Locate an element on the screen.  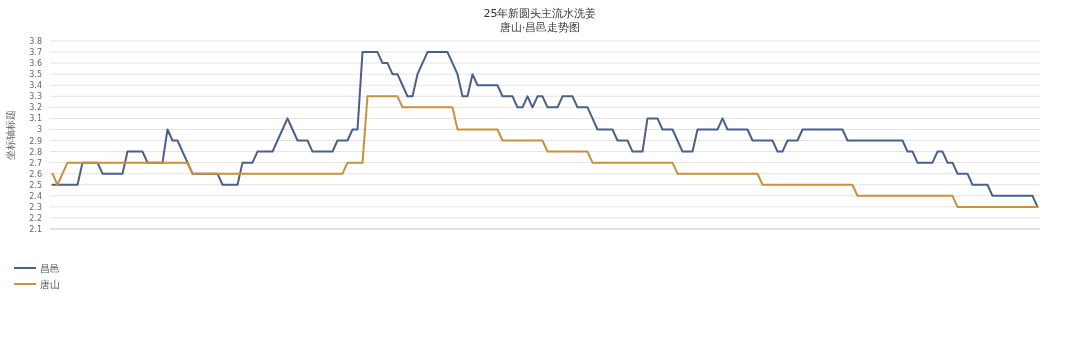
y-tick-label: 3.2 is located at coordinates (35, 108).